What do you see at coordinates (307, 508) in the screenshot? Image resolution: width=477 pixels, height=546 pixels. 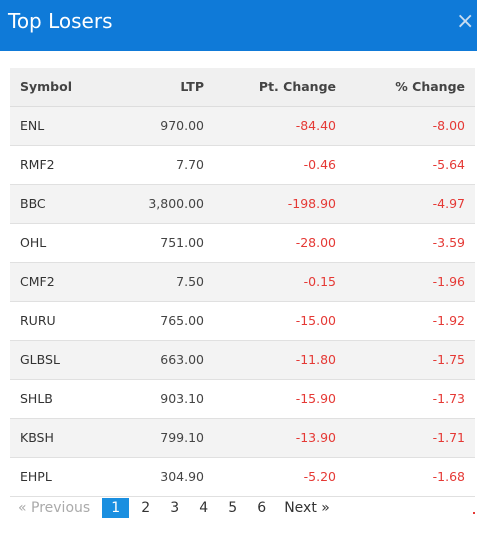 I see `next-page-button: Next »` at bounding box center [307, 508].